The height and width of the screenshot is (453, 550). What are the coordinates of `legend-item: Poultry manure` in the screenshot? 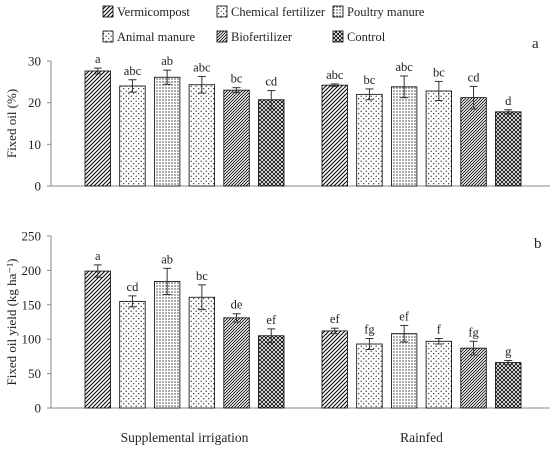 It's located at (378, 12).